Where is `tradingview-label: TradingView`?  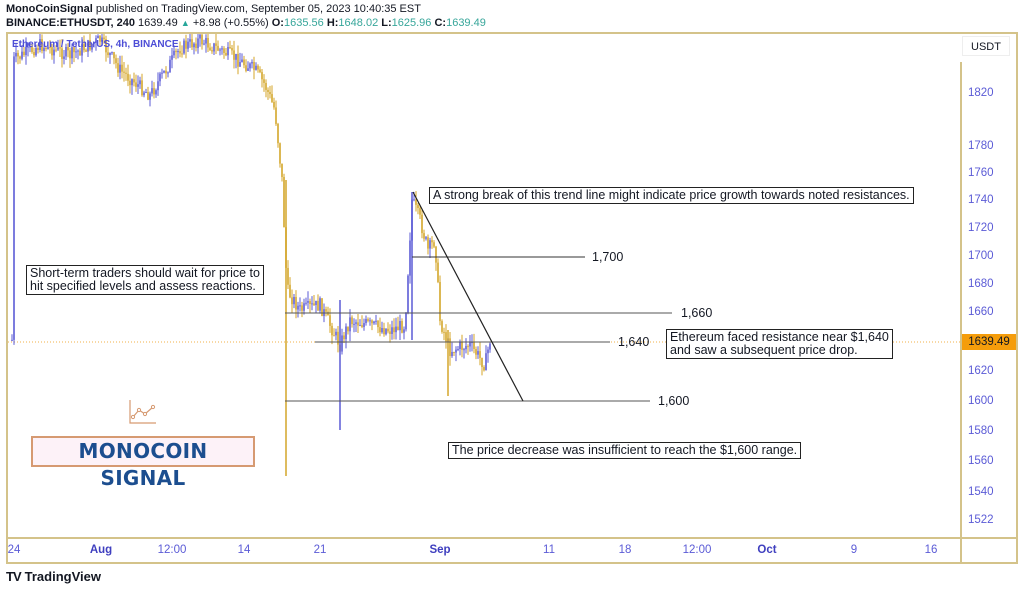 tradingview-label: TradingView is located at coordinates (62, 576).